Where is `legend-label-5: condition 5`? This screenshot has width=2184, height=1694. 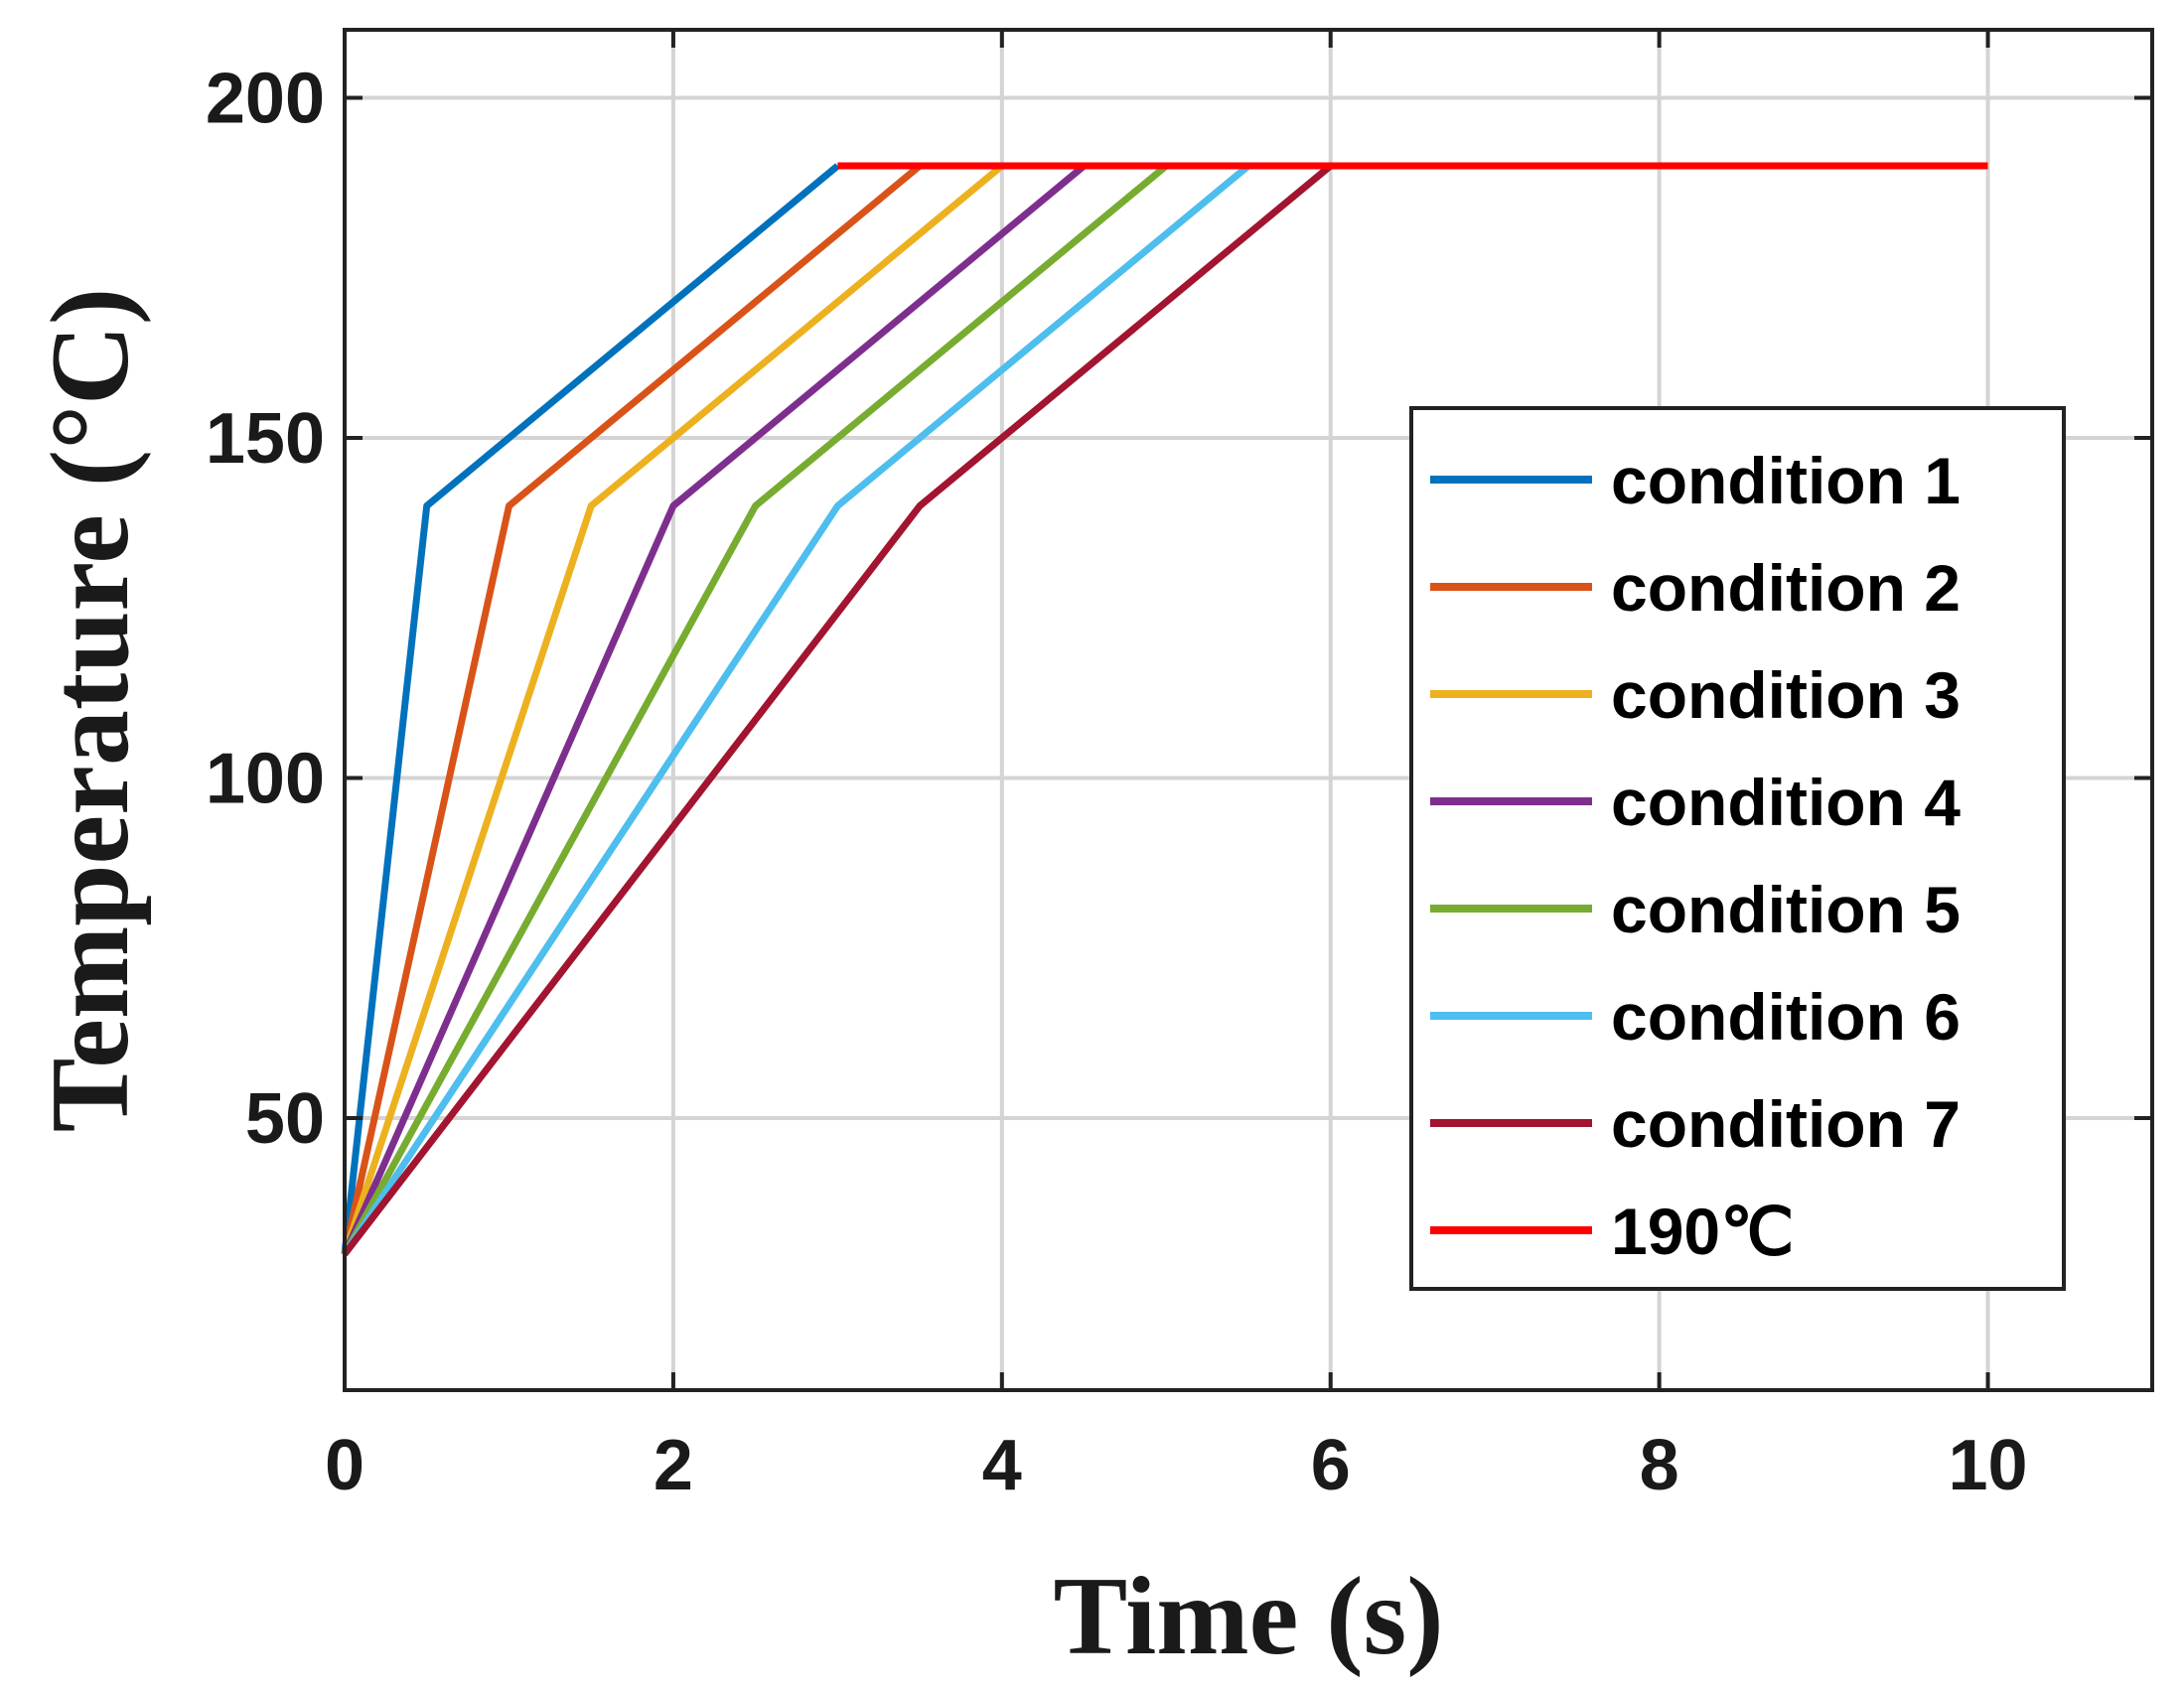
legend-label-5: condition 5 is located at coordinates (1786, 910).